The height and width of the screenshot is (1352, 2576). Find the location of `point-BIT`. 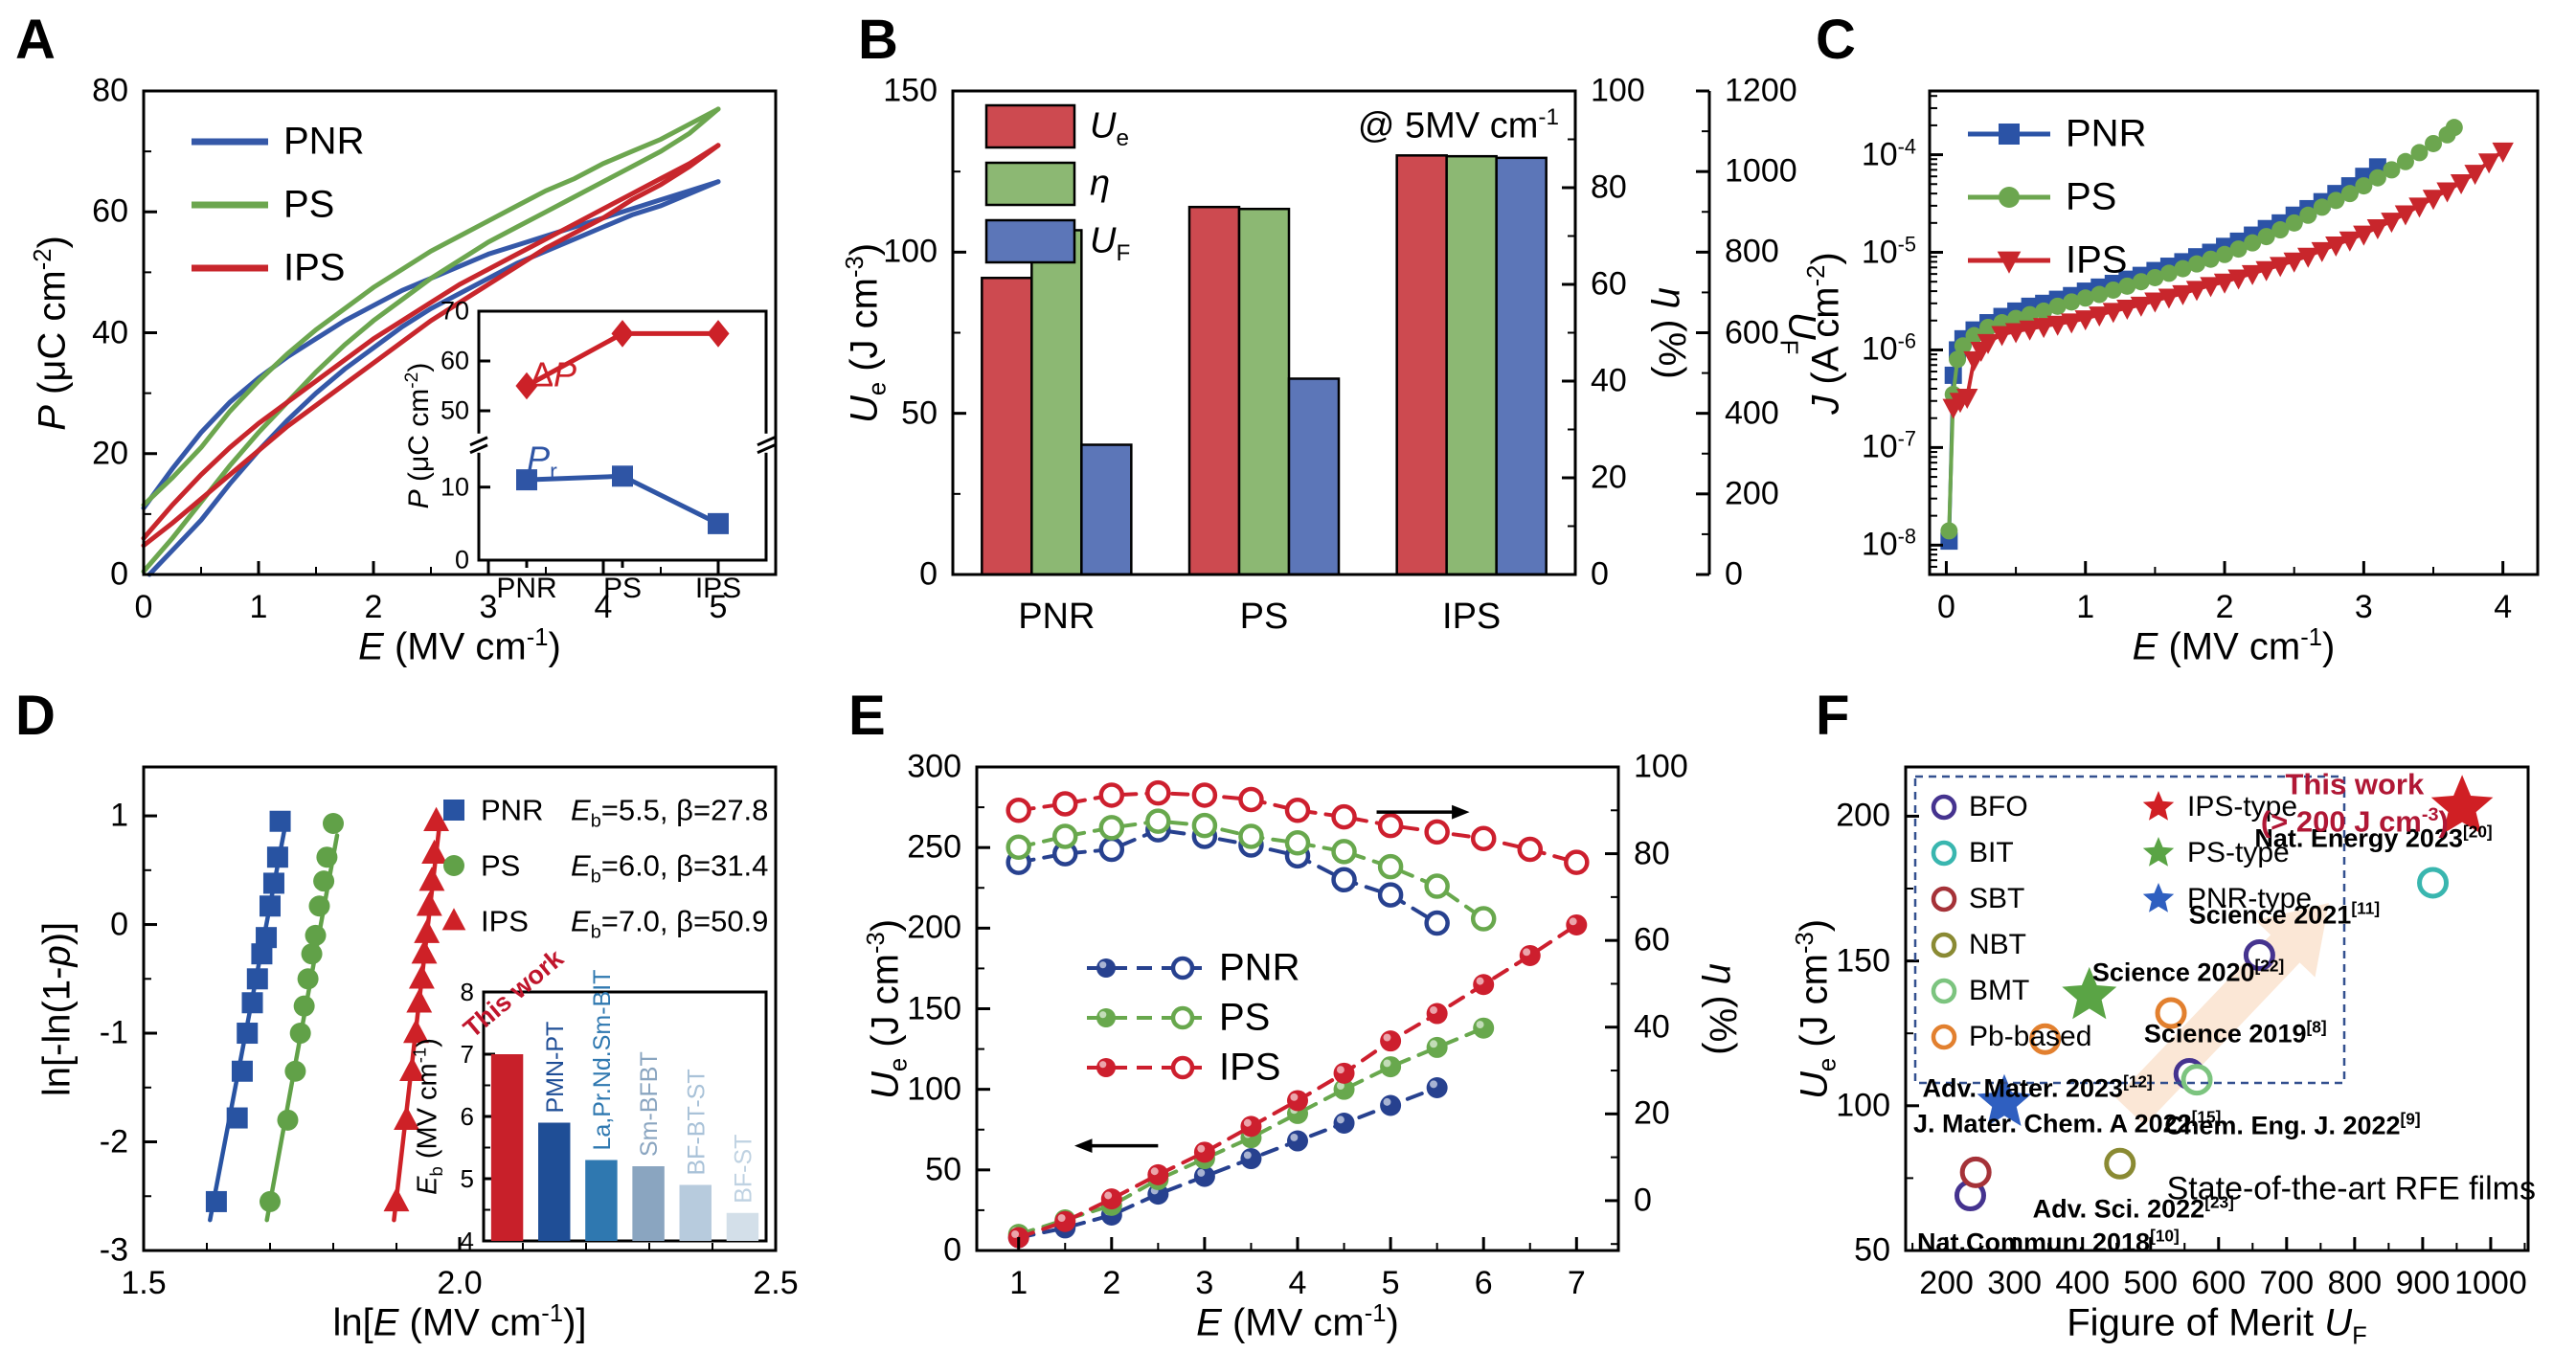

point-BIT is located at coordinates (2433, 883).